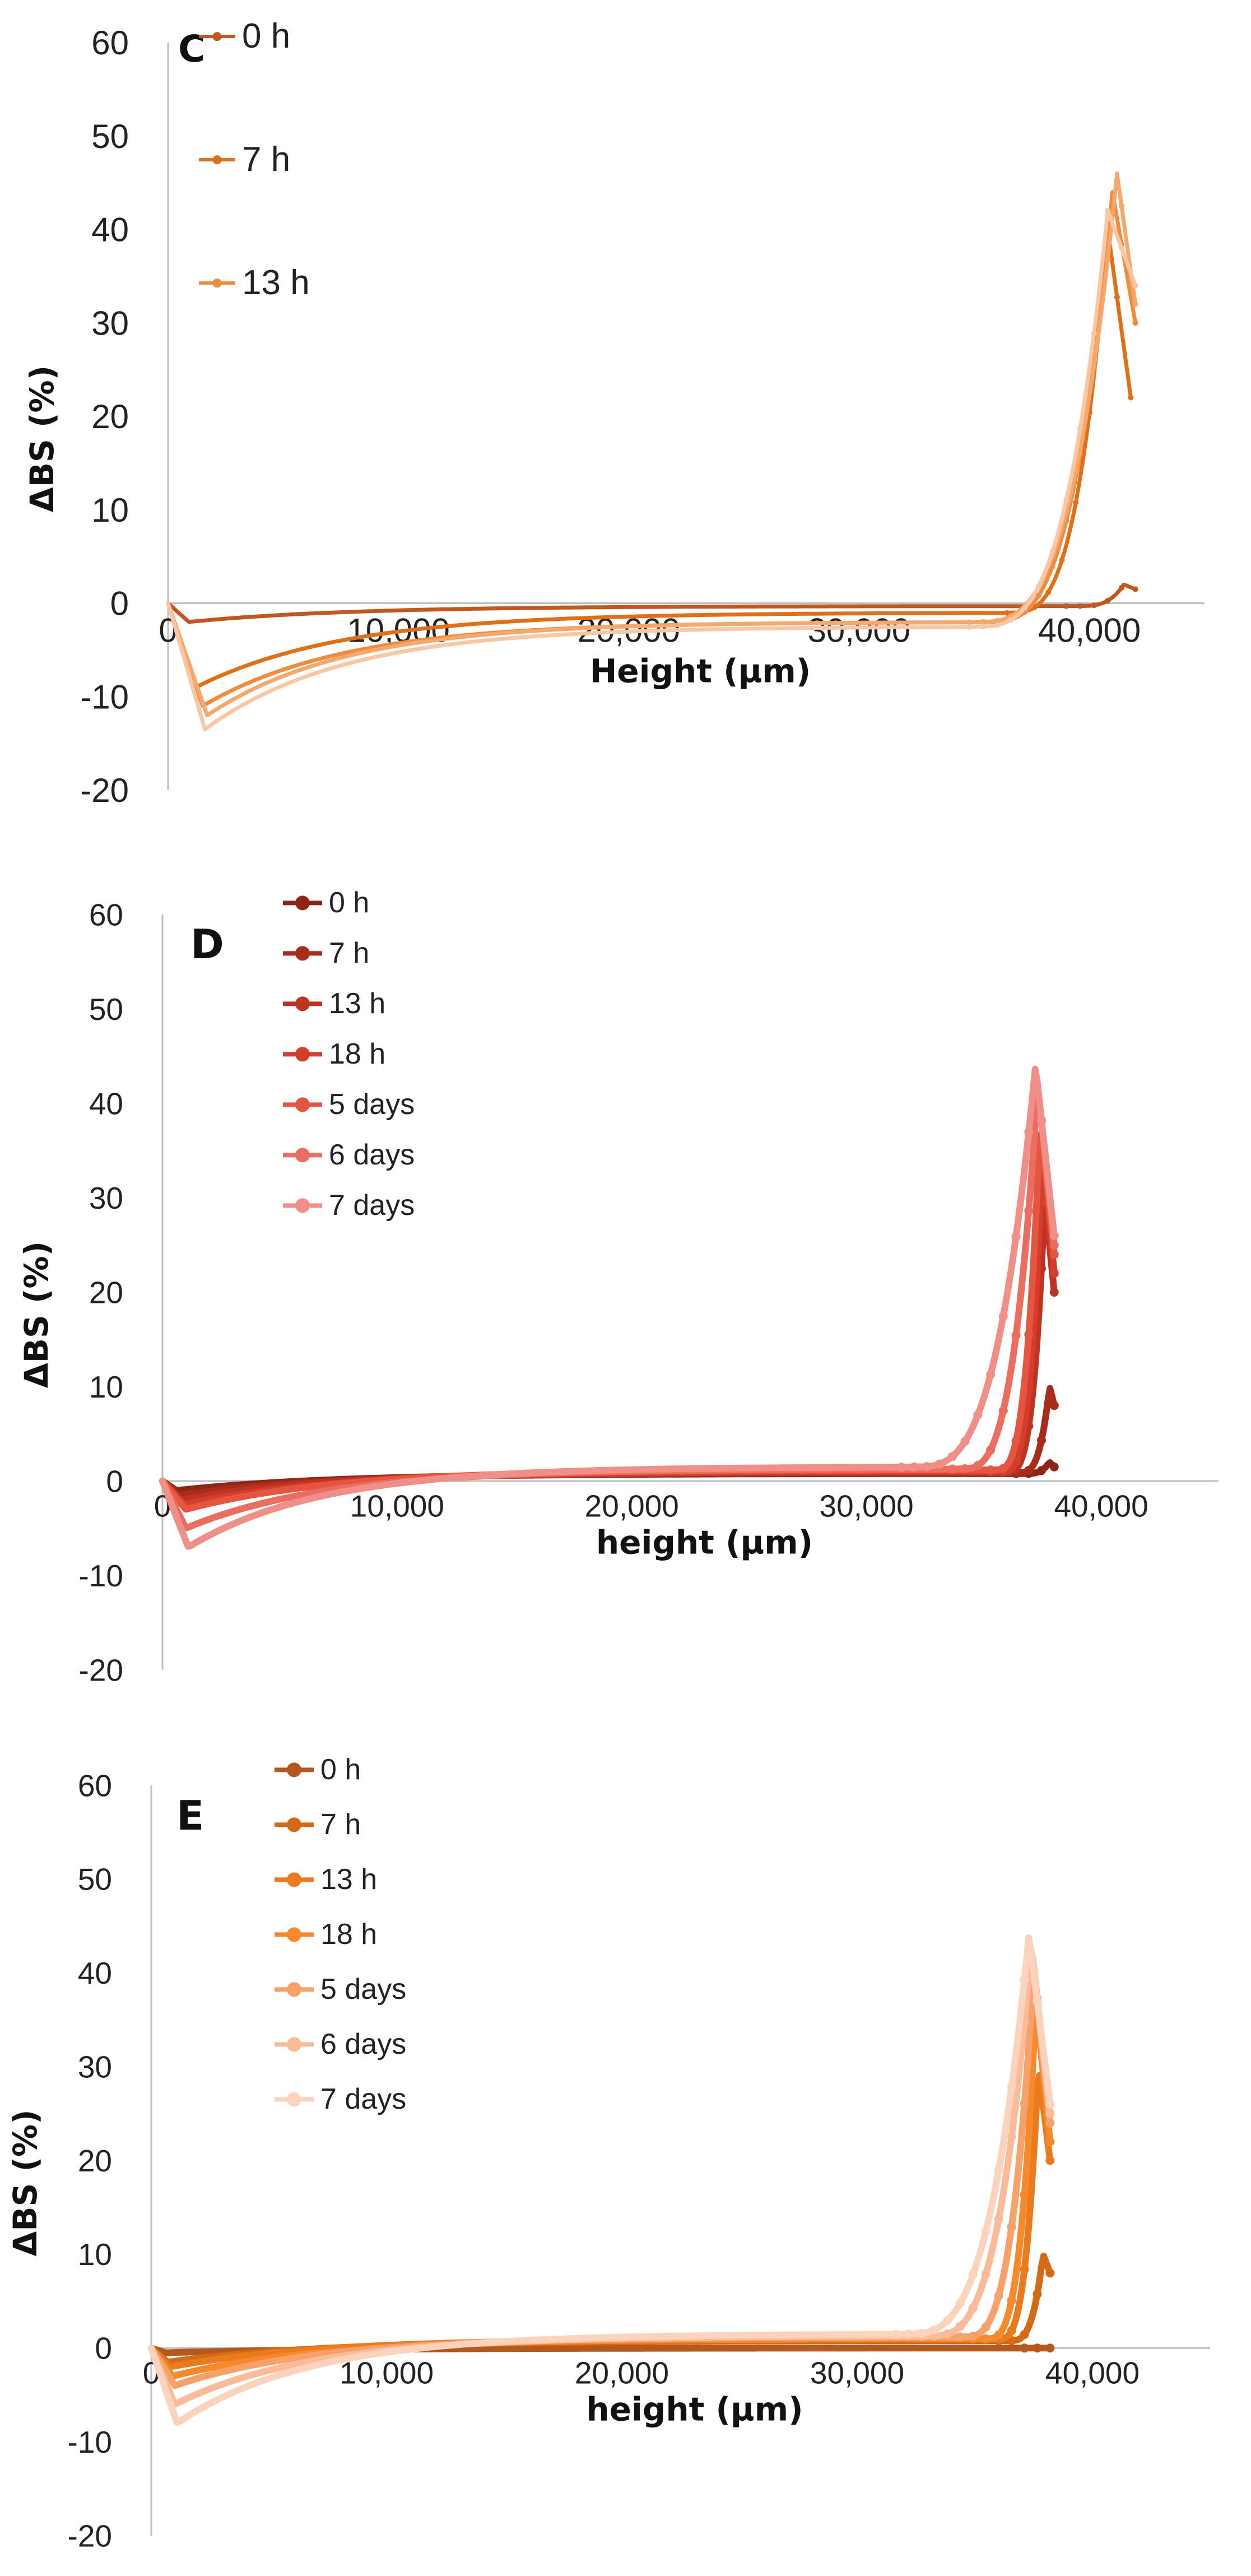 This screenshot has height=2576, width=1251. I want to click on x-axis-label: Height (µm), so click(701, 671).